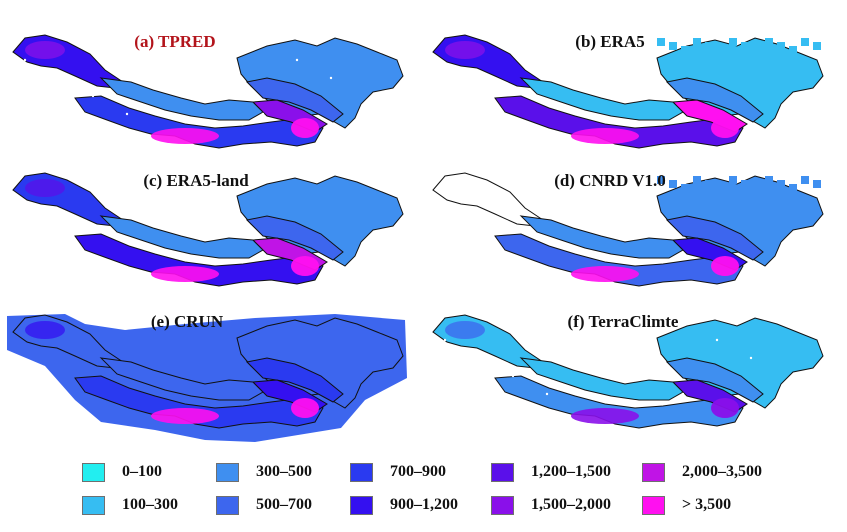 The height and width of the screenshot is (532, 847). What do you see at coordinates (628, 91) in the screenshot?
I see `map-panel-b` at bounding box center [628, 91].